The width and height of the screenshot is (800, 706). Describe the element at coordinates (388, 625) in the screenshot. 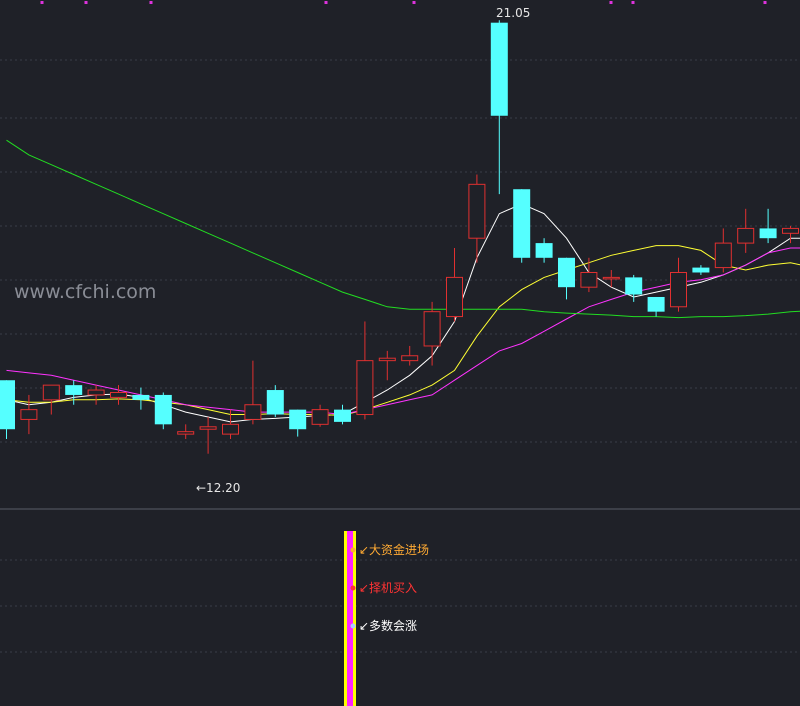

I see `signal-label: ↙多数会涨` at that location.